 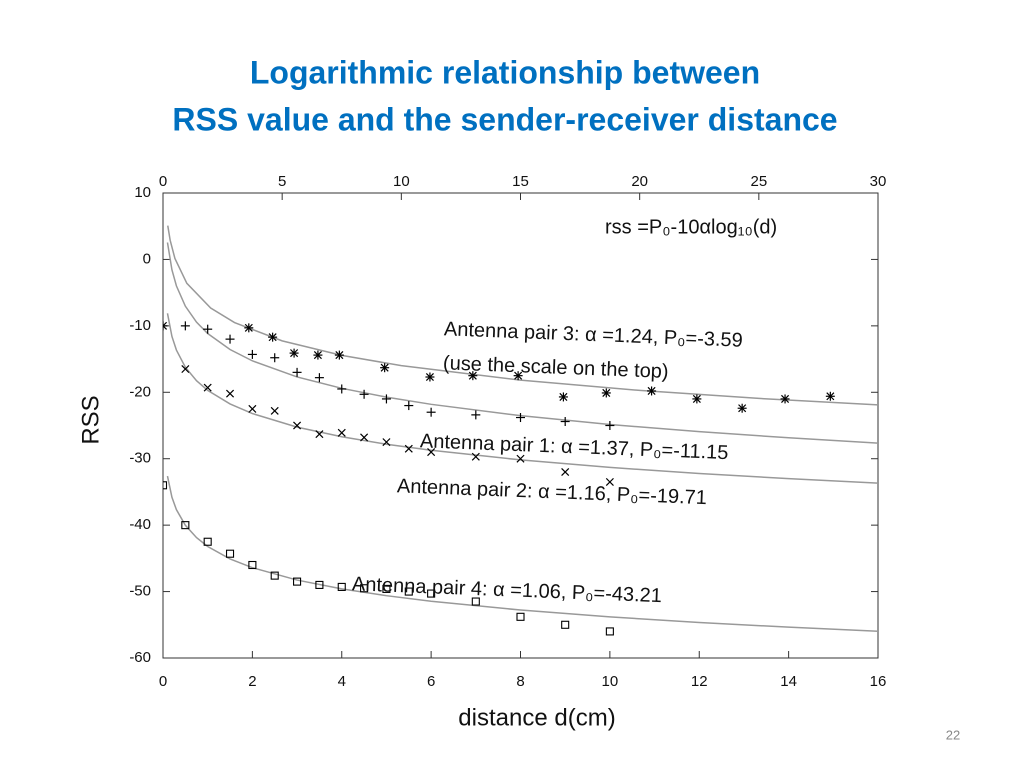 What do you see at coordinates (639, 181) in the screenshot?
I see `x2-tick-label: 20` at bounding box center [639, 181].